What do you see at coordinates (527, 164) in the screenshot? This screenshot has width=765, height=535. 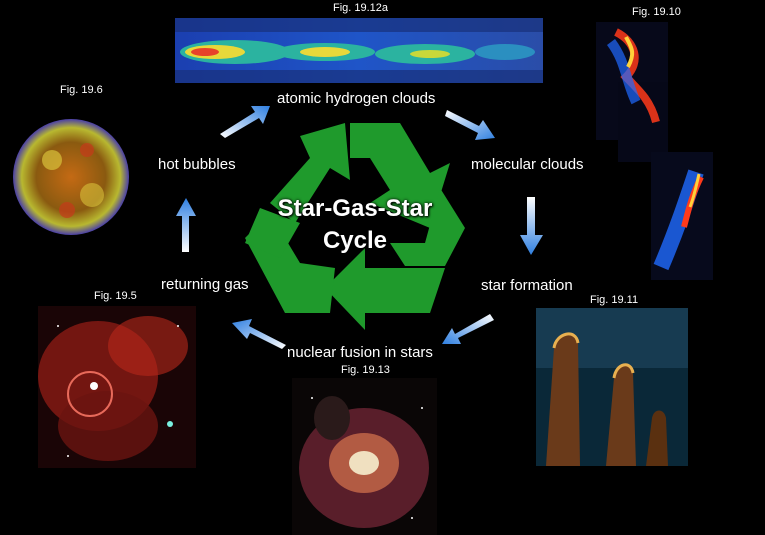 I see `stage-molecular-clouds: molecular clouds` at bounding box center [527, 164].